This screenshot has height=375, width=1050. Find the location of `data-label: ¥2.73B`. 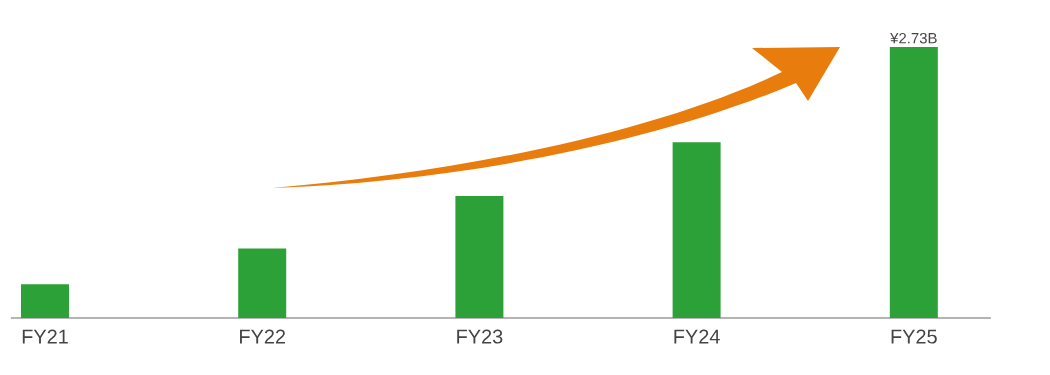

data-label: ¥2.73B is located at coordinates (913, 38).